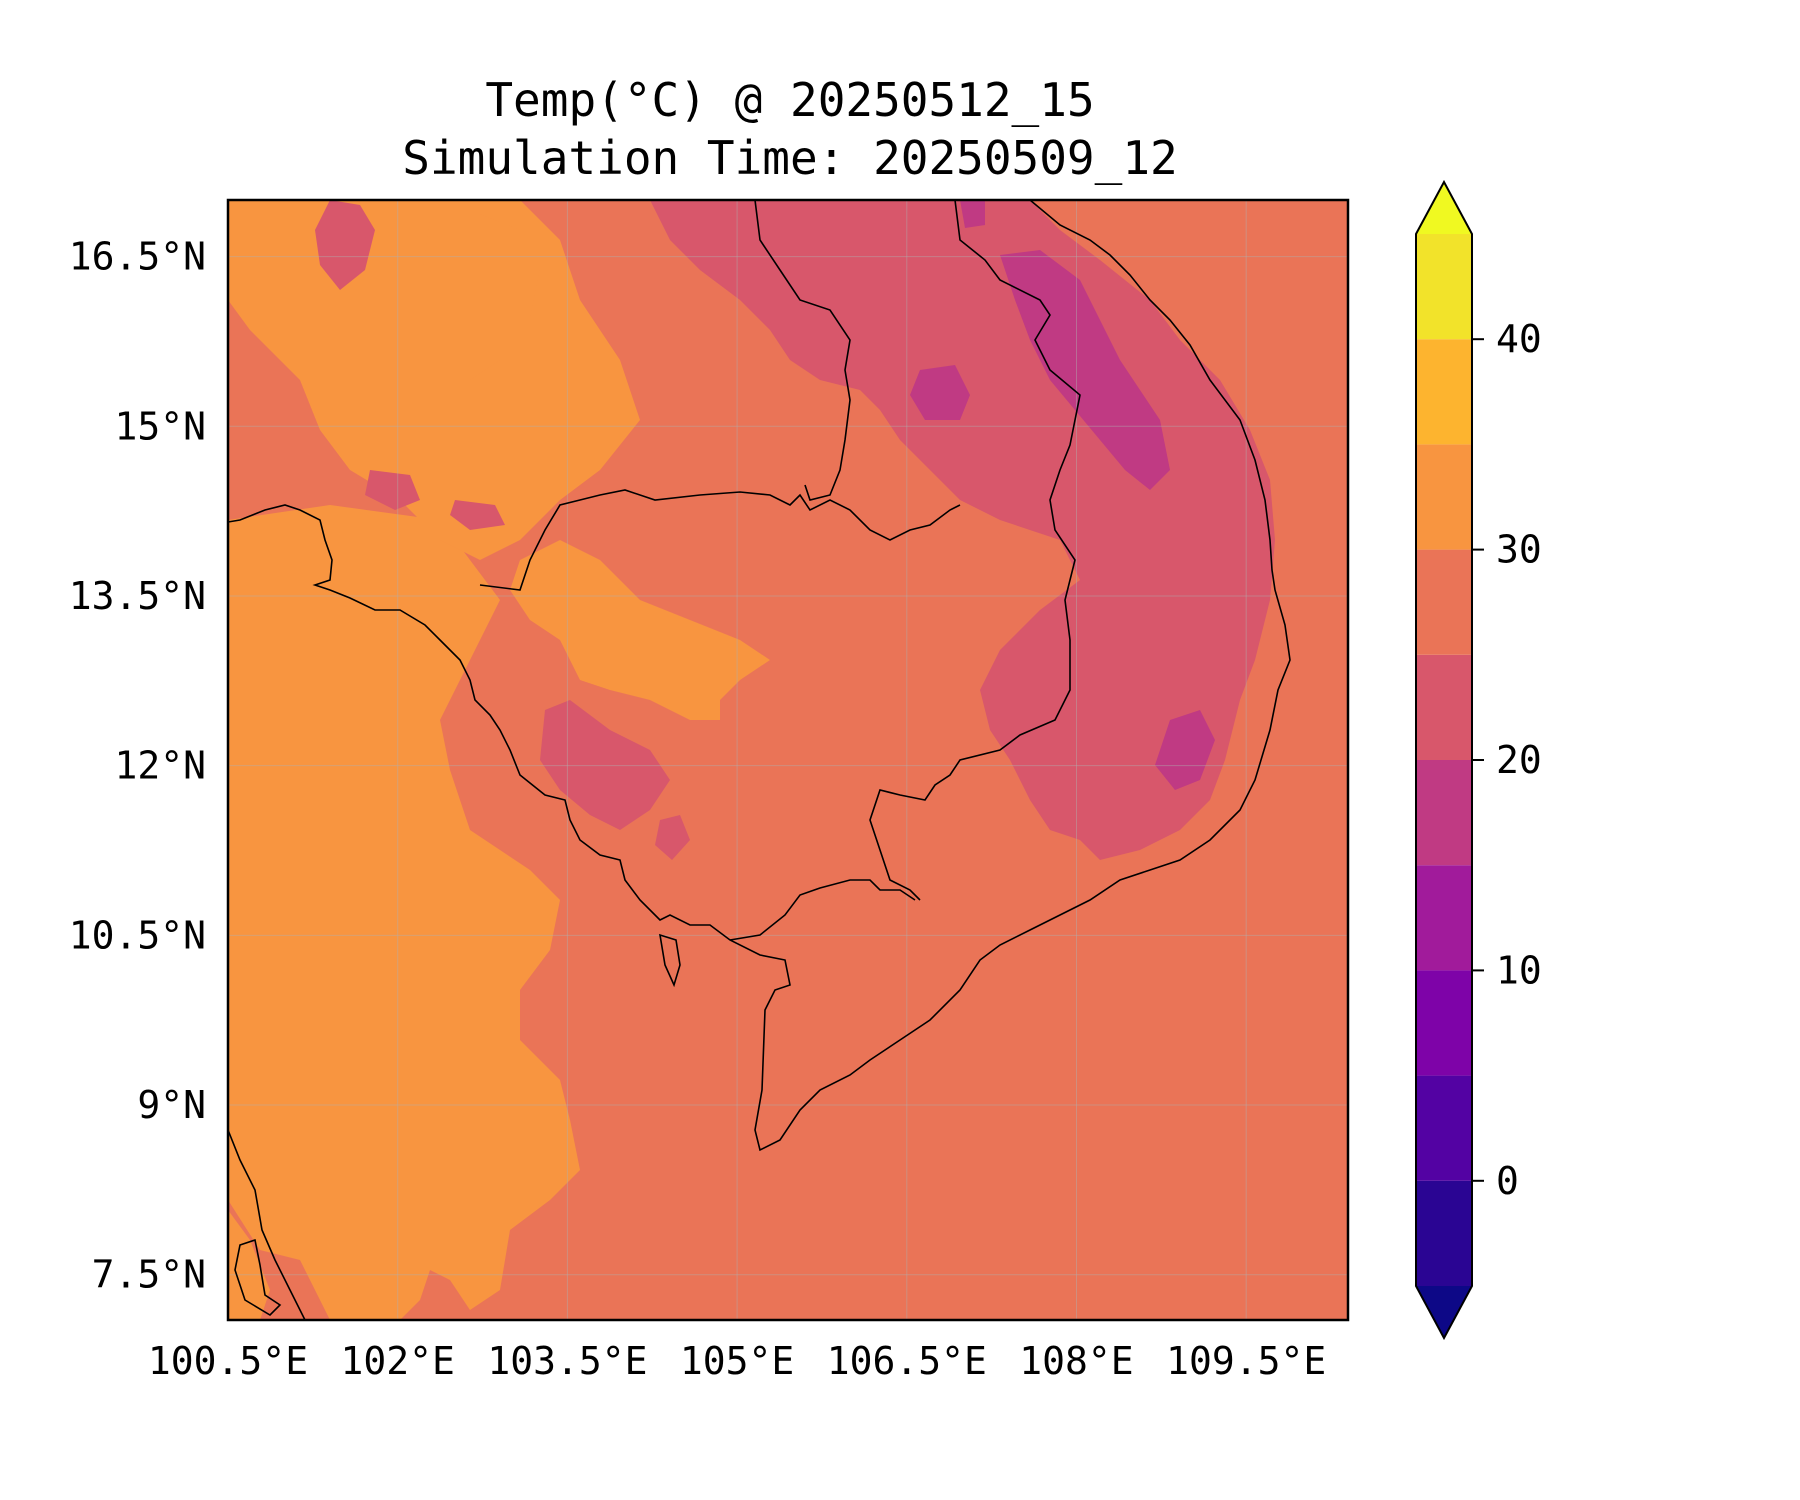  I want to click on field-band-30-35-tonlesap, so click(640, 630).